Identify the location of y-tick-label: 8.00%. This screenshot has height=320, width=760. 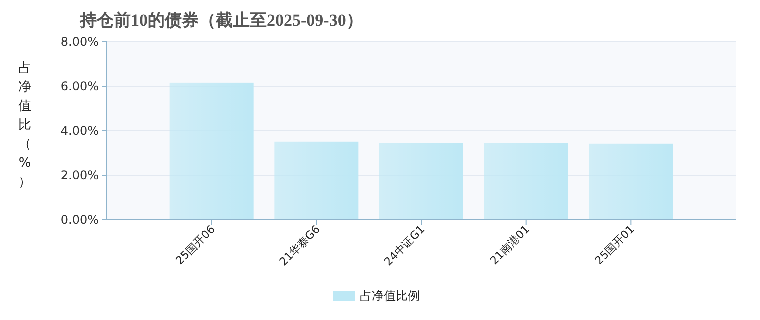
(79, 42).